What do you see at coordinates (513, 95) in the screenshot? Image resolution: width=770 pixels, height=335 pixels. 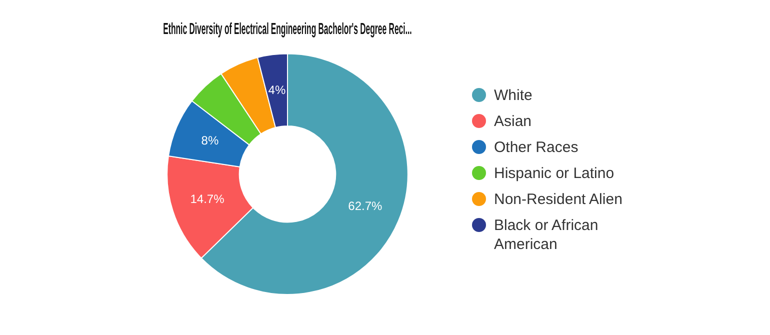 I see `legend-label: White` at bounding box center [513, 95].